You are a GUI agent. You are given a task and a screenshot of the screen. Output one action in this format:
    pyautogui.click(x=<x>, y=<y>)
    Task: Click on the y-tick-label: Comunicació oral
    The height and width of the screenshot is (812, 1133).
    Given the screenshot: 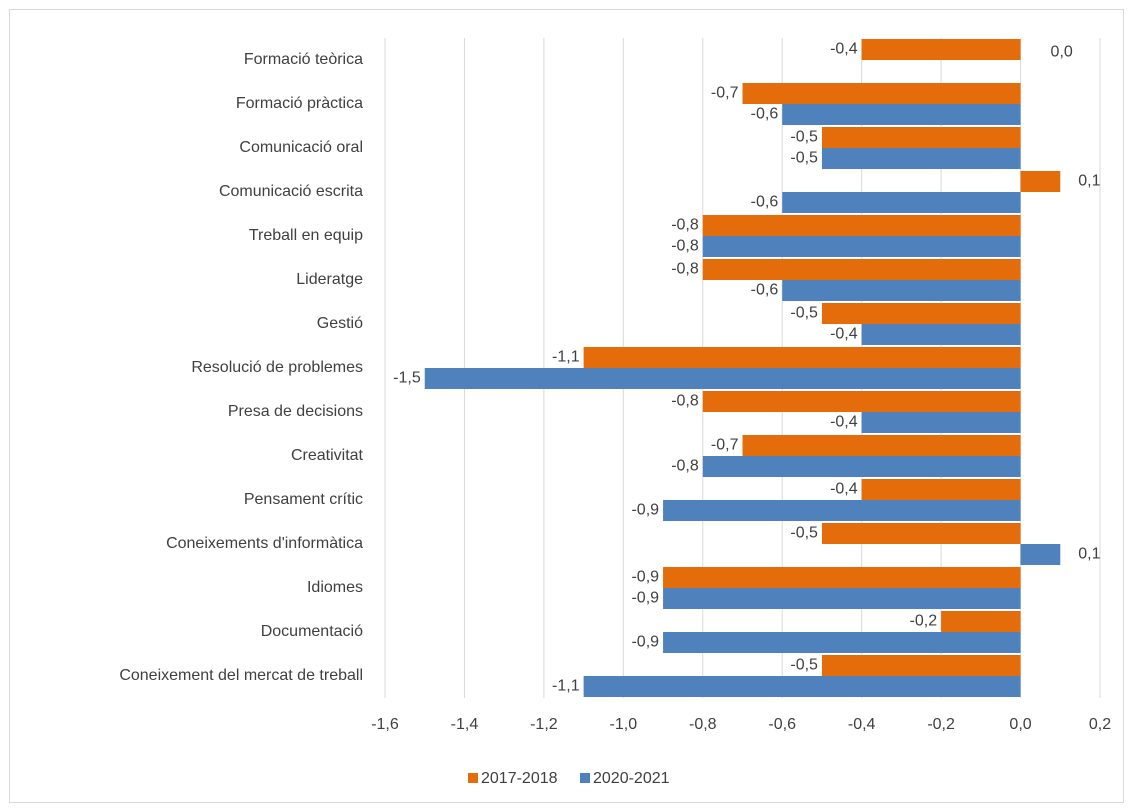 What is the action you would take?
    pyautogui.click(x=301, y=147)
    